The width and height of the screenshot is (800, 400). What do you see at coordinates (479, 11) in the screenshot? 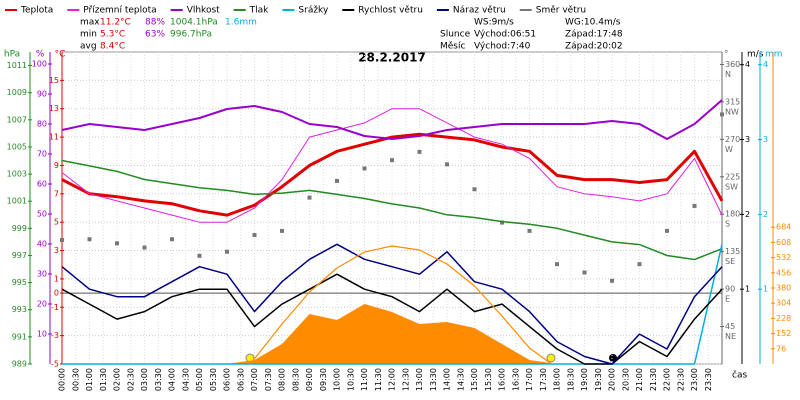
I see `legend-label: Náraz větru` at bounding box center [479, 11].